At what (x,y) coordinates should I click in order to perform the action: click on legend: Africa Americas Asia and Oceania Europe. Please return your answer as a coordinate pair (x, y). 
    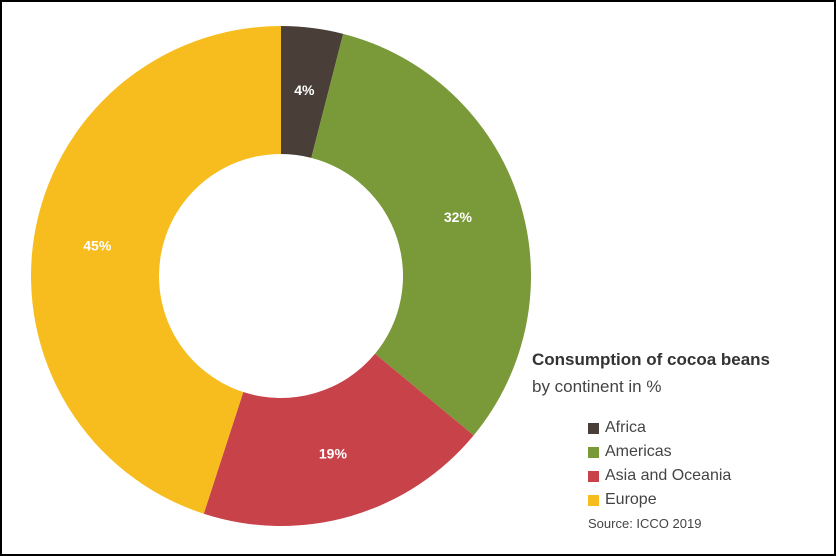
    Looking at the image, I should click on (659, 464).